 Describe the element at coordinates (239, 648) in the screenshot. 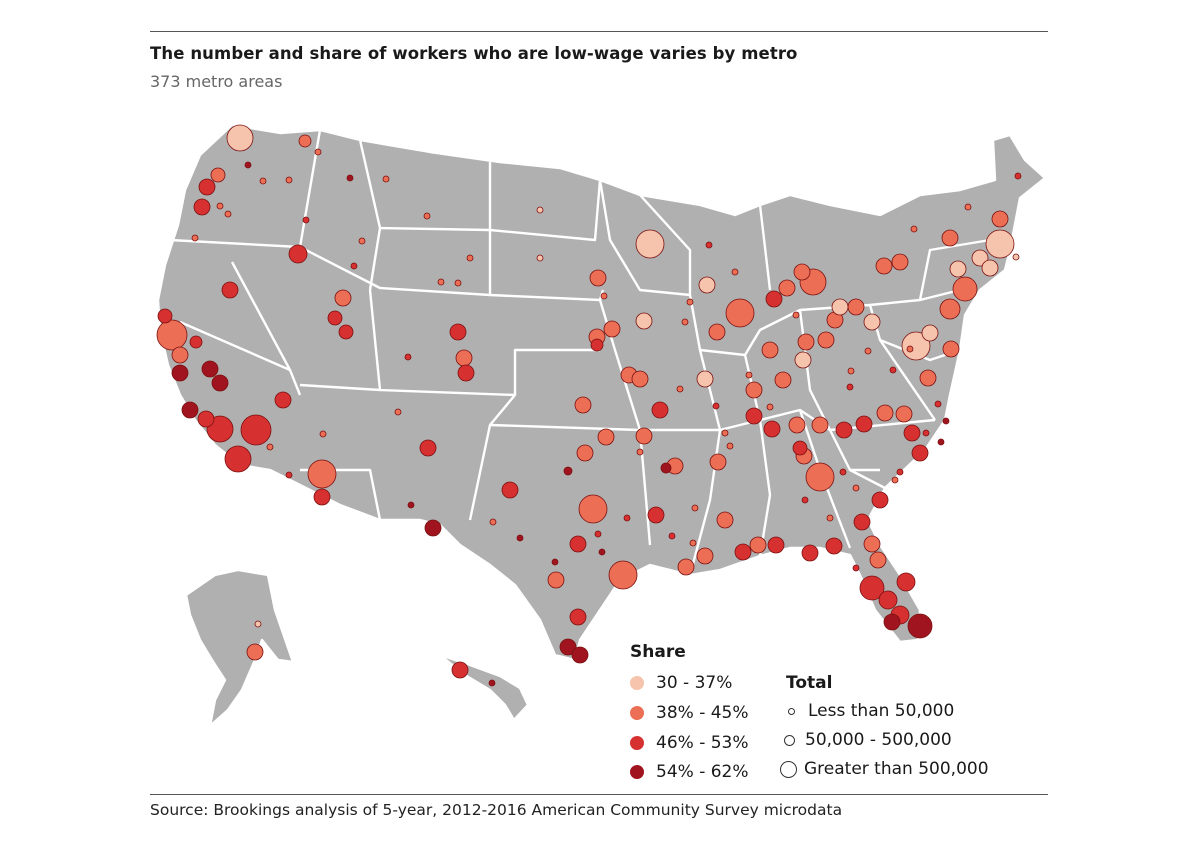

I see `alaska-land` at that location.